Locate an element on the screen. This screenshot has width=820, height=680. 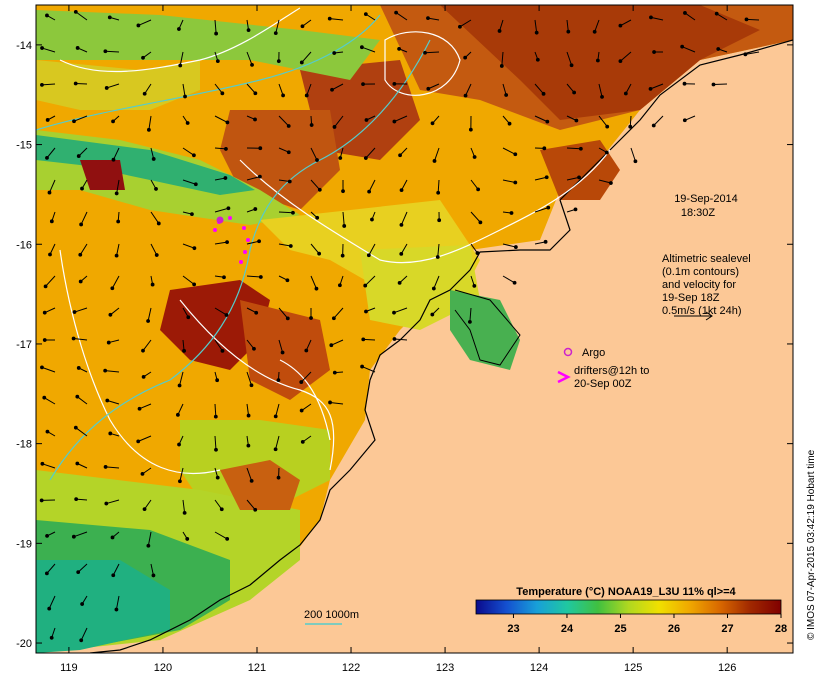
legend: Argo drifters@12h to 20-Sep 00Z is located at coordinates (603, 368).